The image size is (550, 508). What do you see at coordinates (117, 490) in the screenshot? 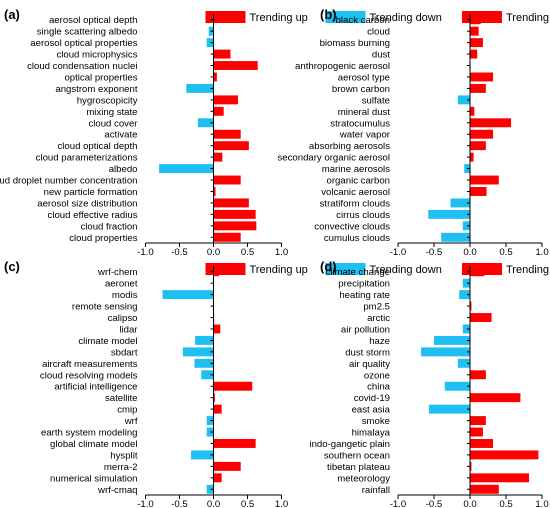
I see `category-label: wrf-cmaq` at bounding box center [117, 490].